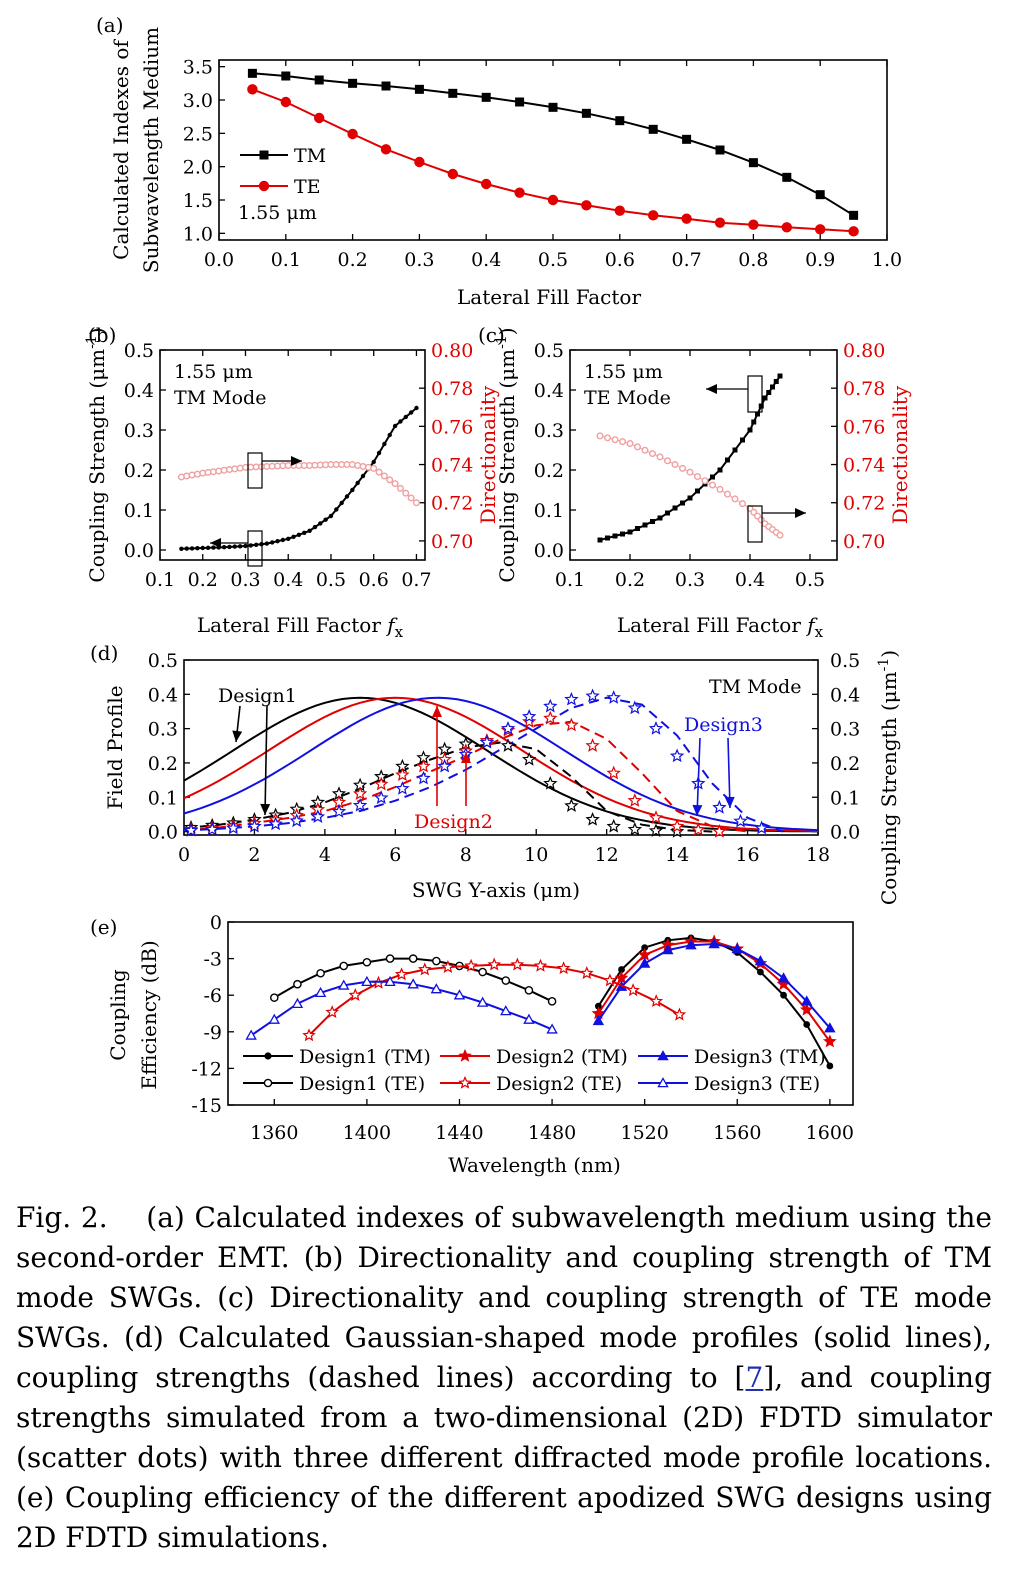 This screenshot has height=1584, width=1015. Describe the element at coordinates (399, 632) in the screenshot. I see `x-axis-title-sub: x` at that location.